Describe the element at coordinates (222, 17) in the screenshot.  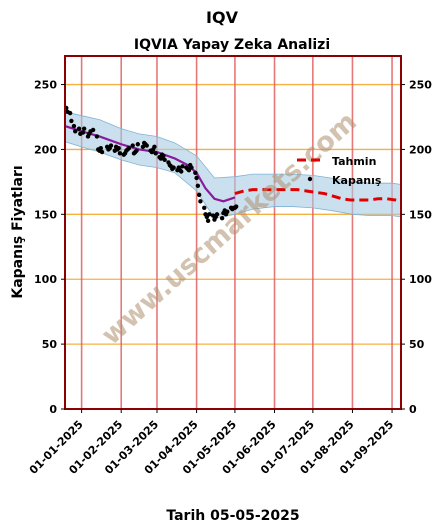
I see `chart-title: IQV` at that location.